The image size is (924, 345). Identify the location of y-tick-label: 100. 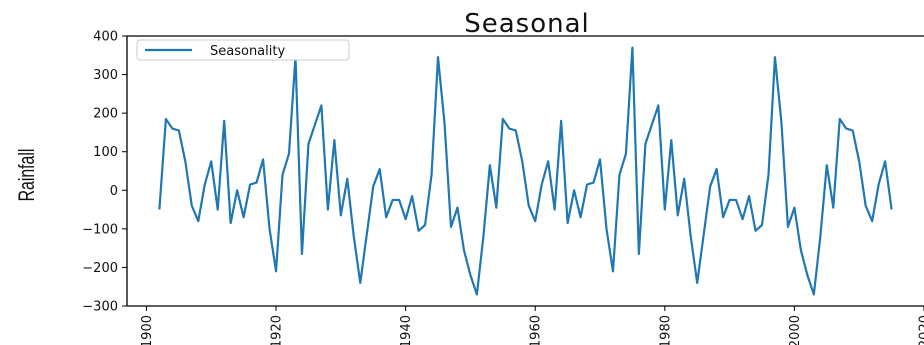
(105, 152).